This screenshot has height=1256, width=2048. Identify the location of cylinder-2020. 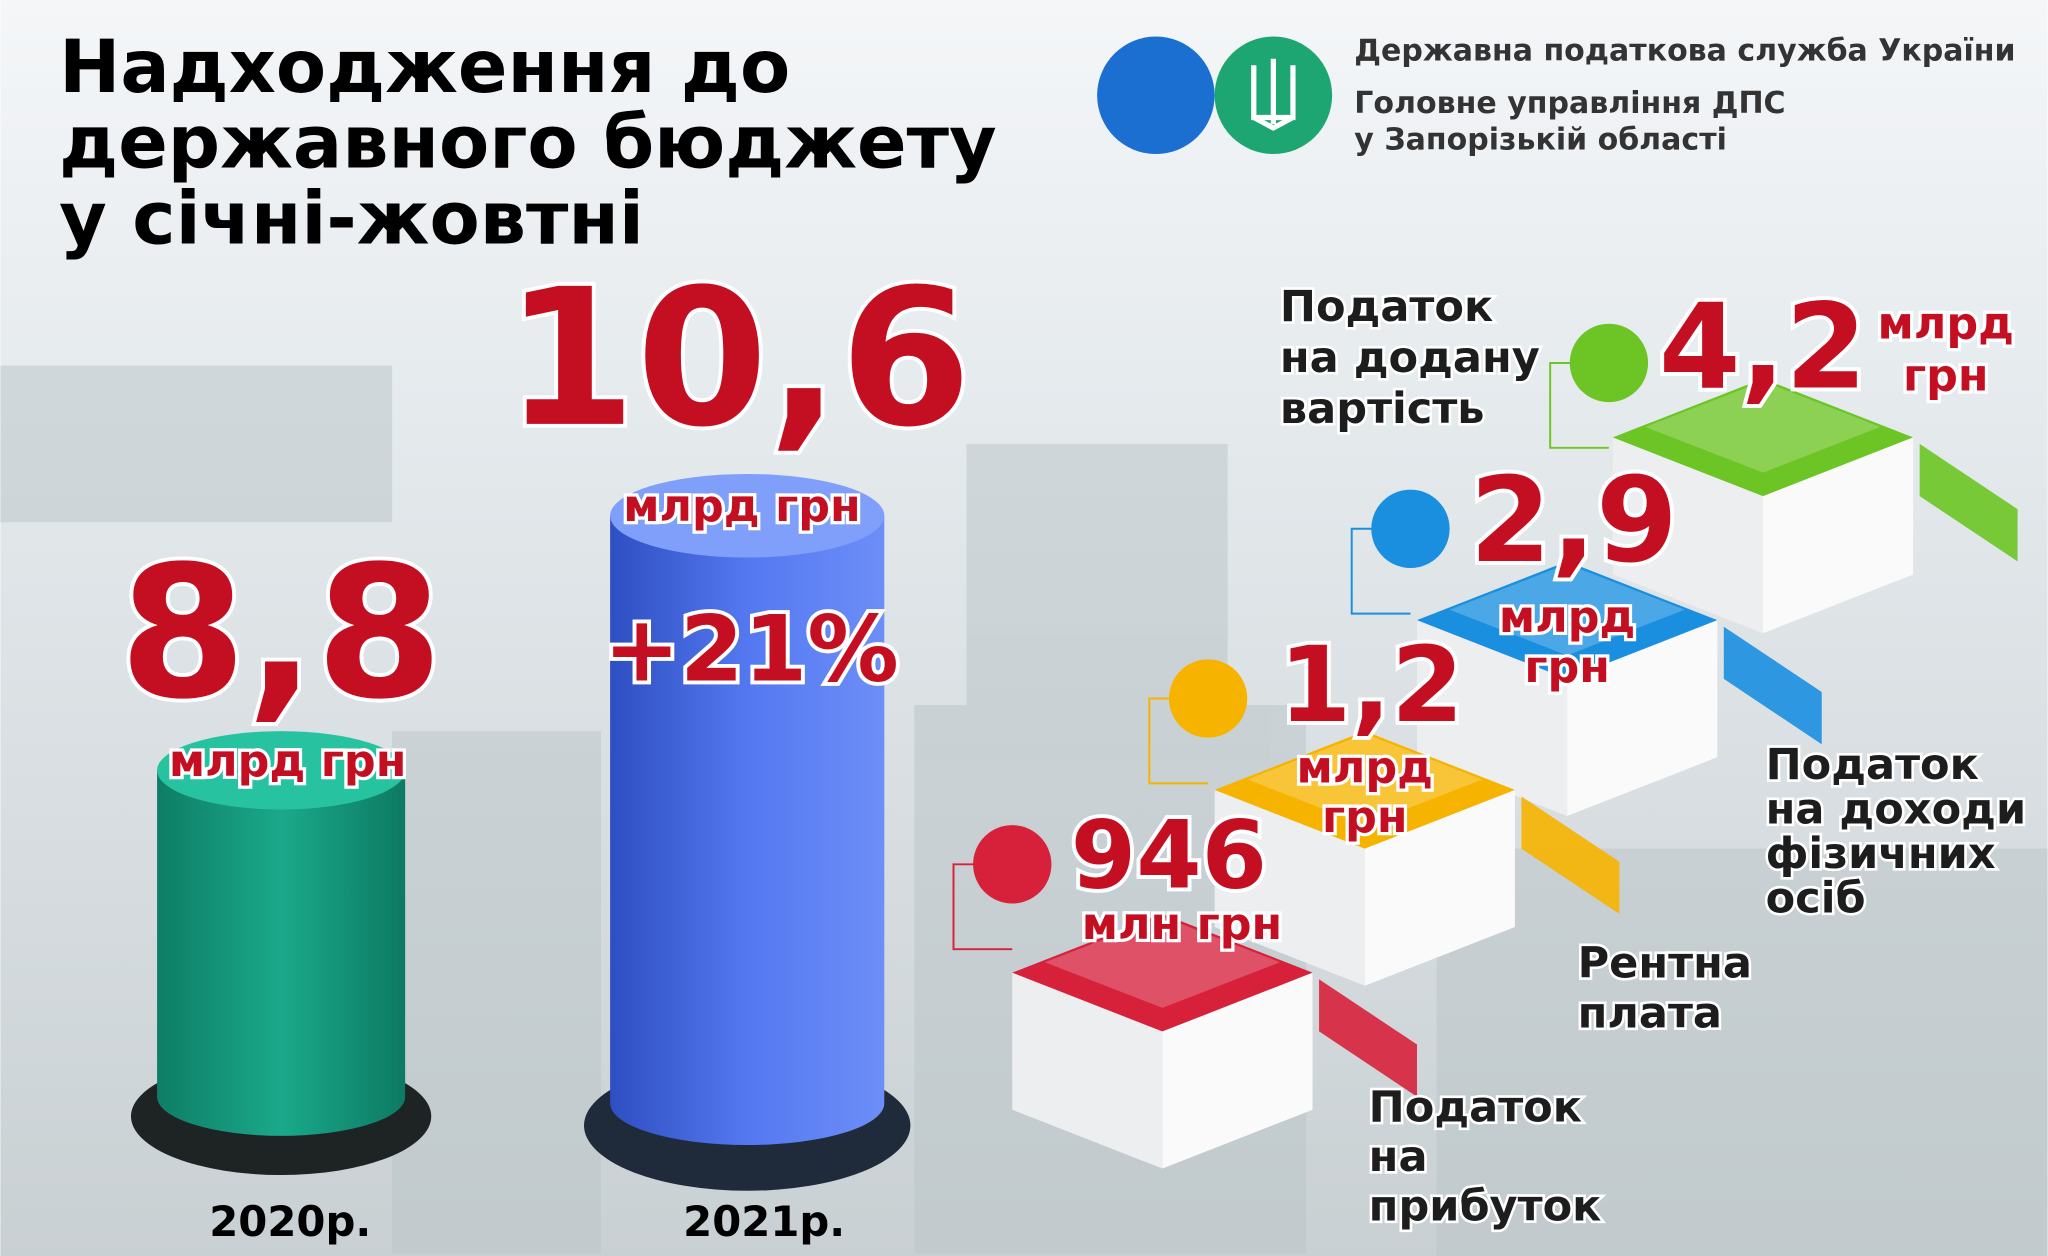
(281, 953).